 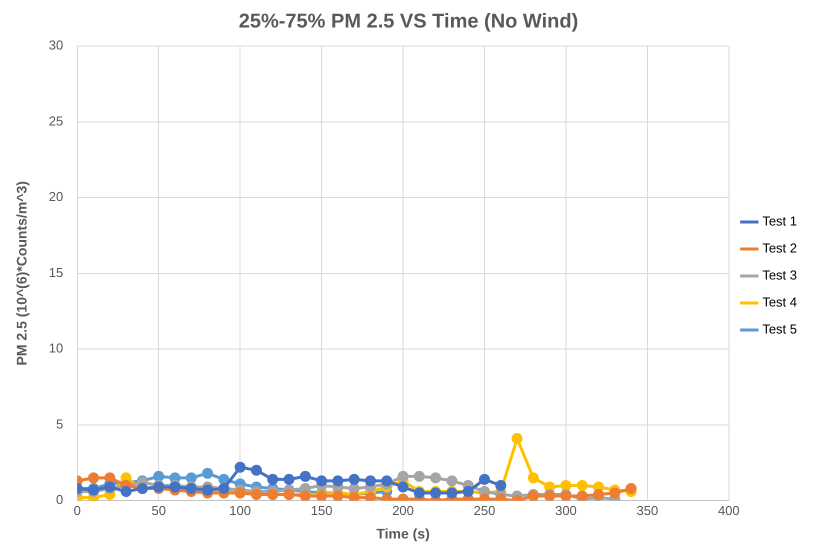 I want to click on y-axis-title: PM 2.5 (10^(6)*Counts/m^3), so click(x=21, y=273).